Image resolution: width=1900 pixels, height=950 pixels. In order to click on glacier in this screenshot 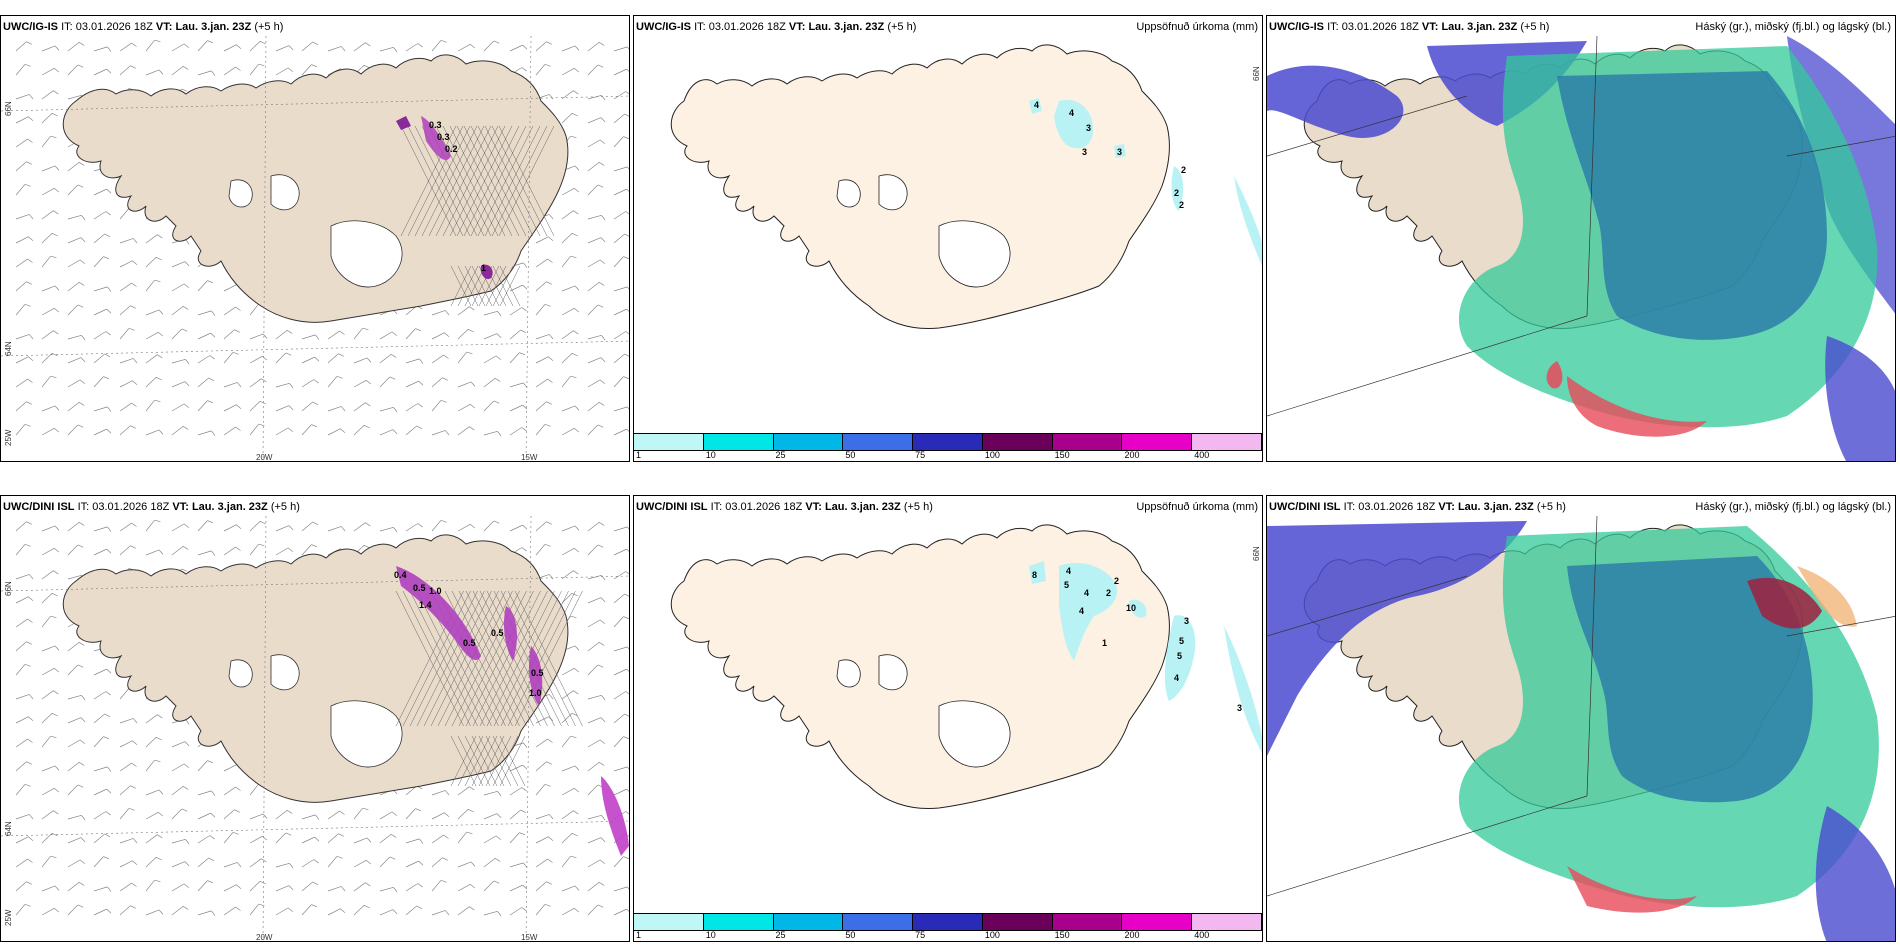, I will do `click(974, 254)`.